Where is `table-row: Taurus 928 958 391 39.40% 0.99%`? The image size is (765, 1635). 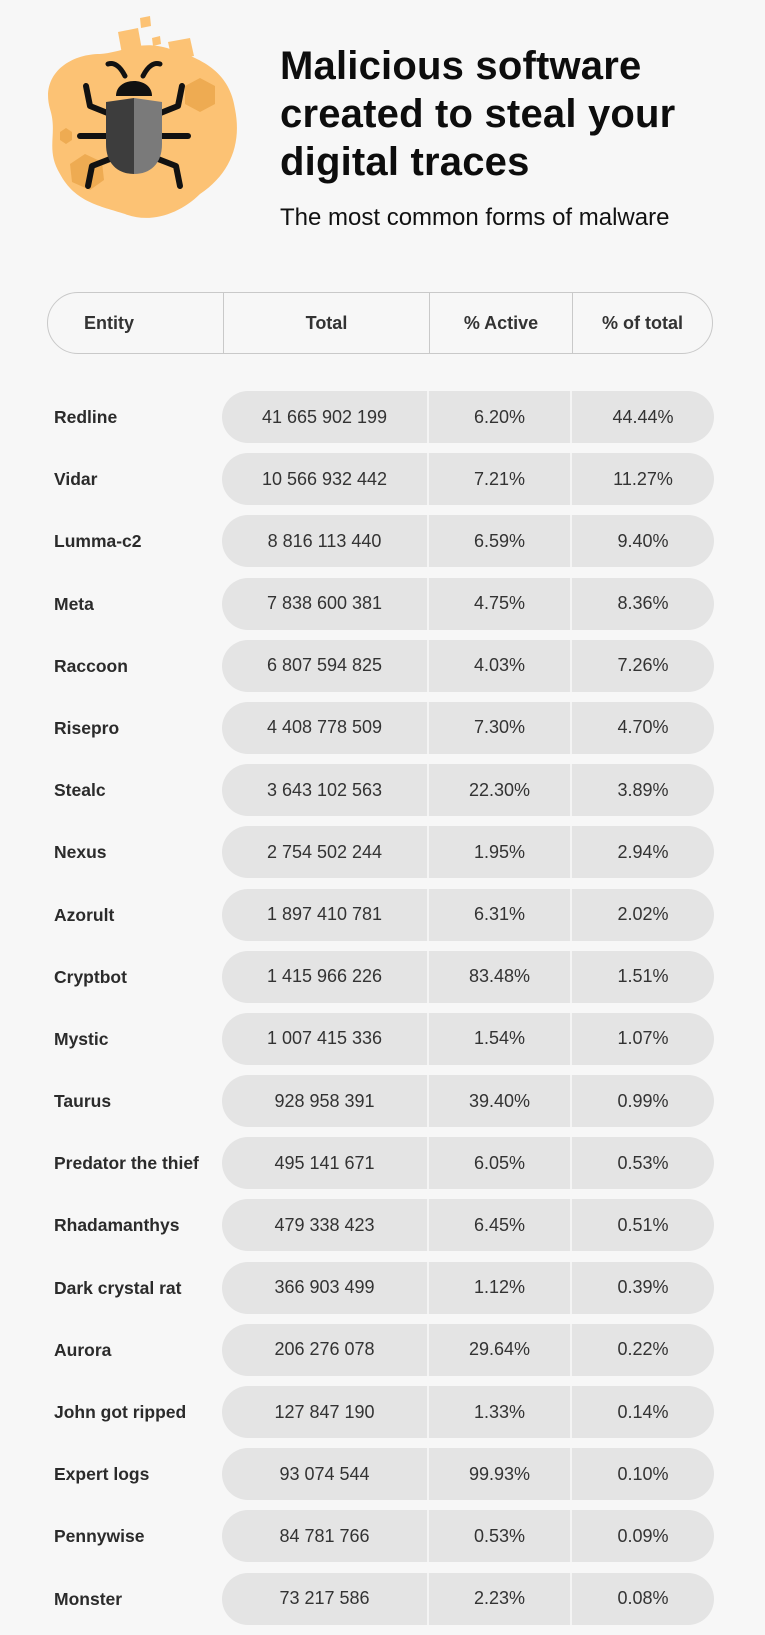 table-row: Taurus 928 958 391 39.40% 0.99% is located at coordinates (382, 1101).